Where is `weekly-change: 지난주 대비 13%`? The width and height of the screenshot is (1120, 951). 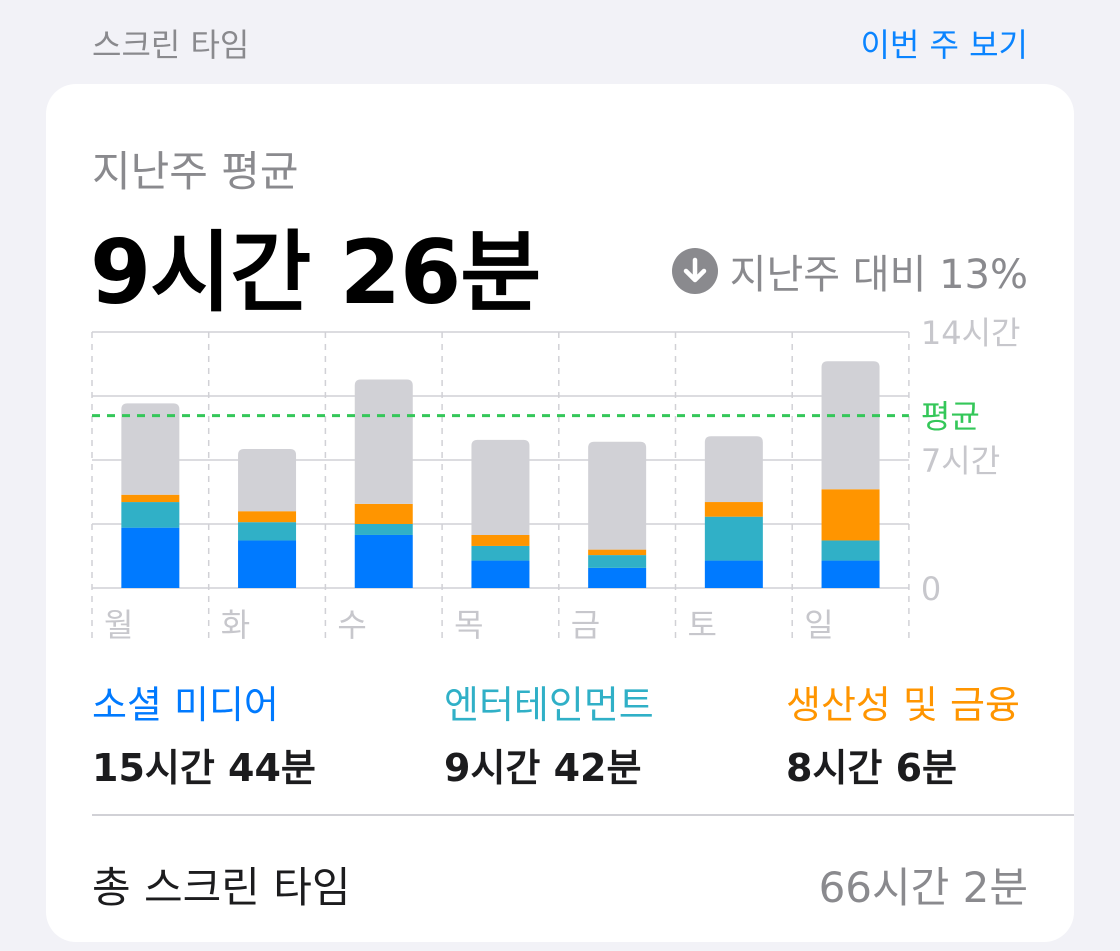
weekly-change: 지난주 대비 13% is located at coordinates (849, 271).